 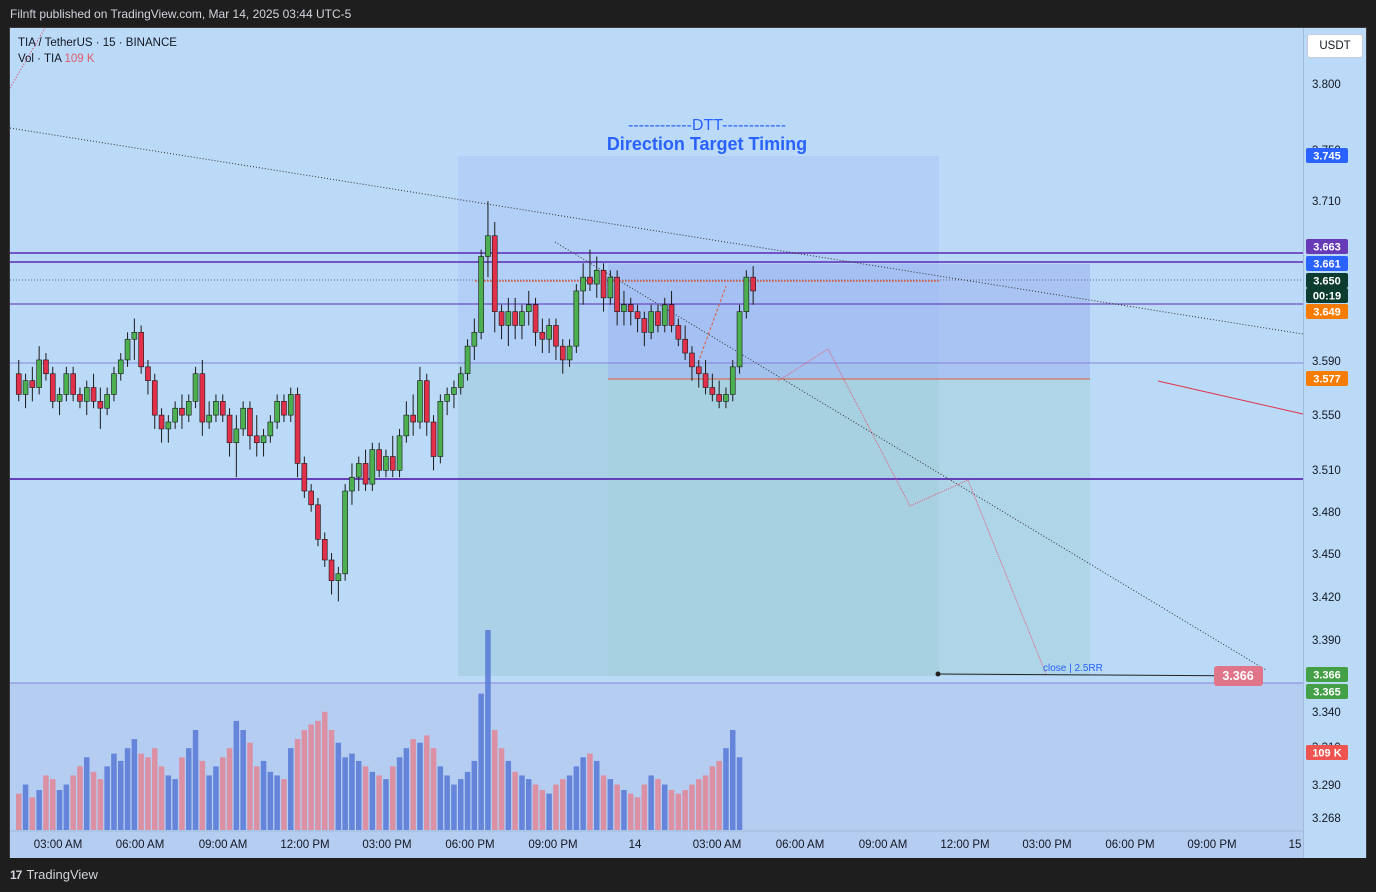 What do you see at coordinates (1326, 786) in the screenshot?
I see `price-tick-label: 3.290` at bounding box center [1326, 786].